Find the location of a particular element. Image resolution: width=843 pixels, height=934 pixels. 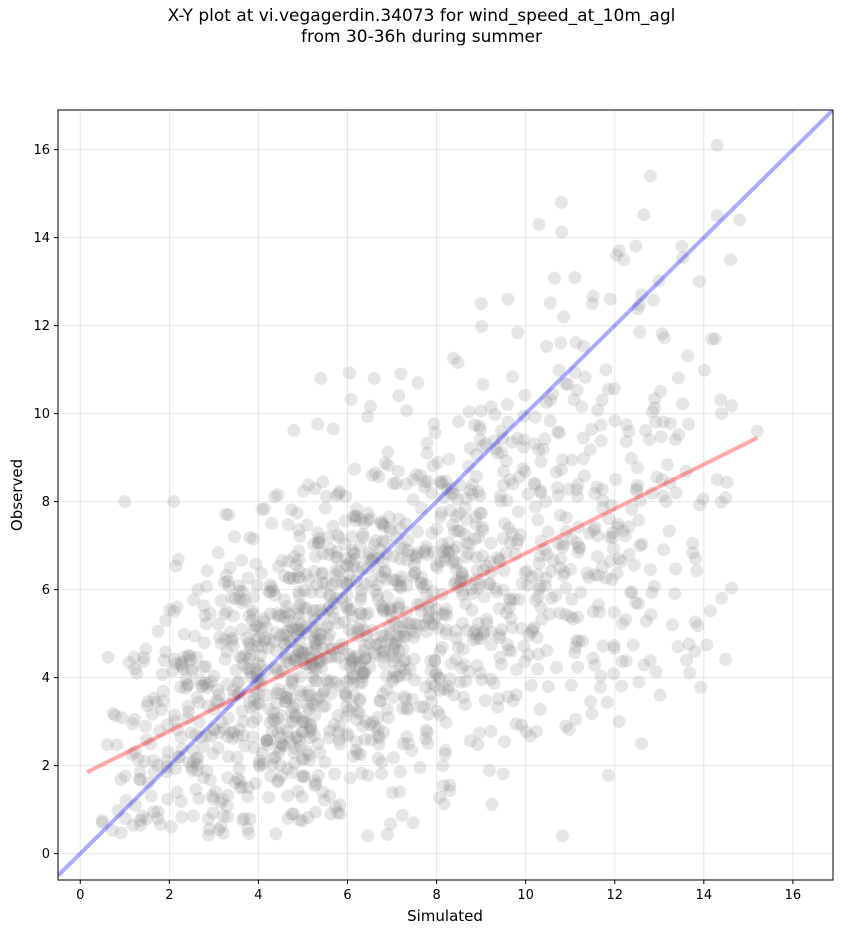

y-tick-label: 10 is located at coordinates (41, 414).